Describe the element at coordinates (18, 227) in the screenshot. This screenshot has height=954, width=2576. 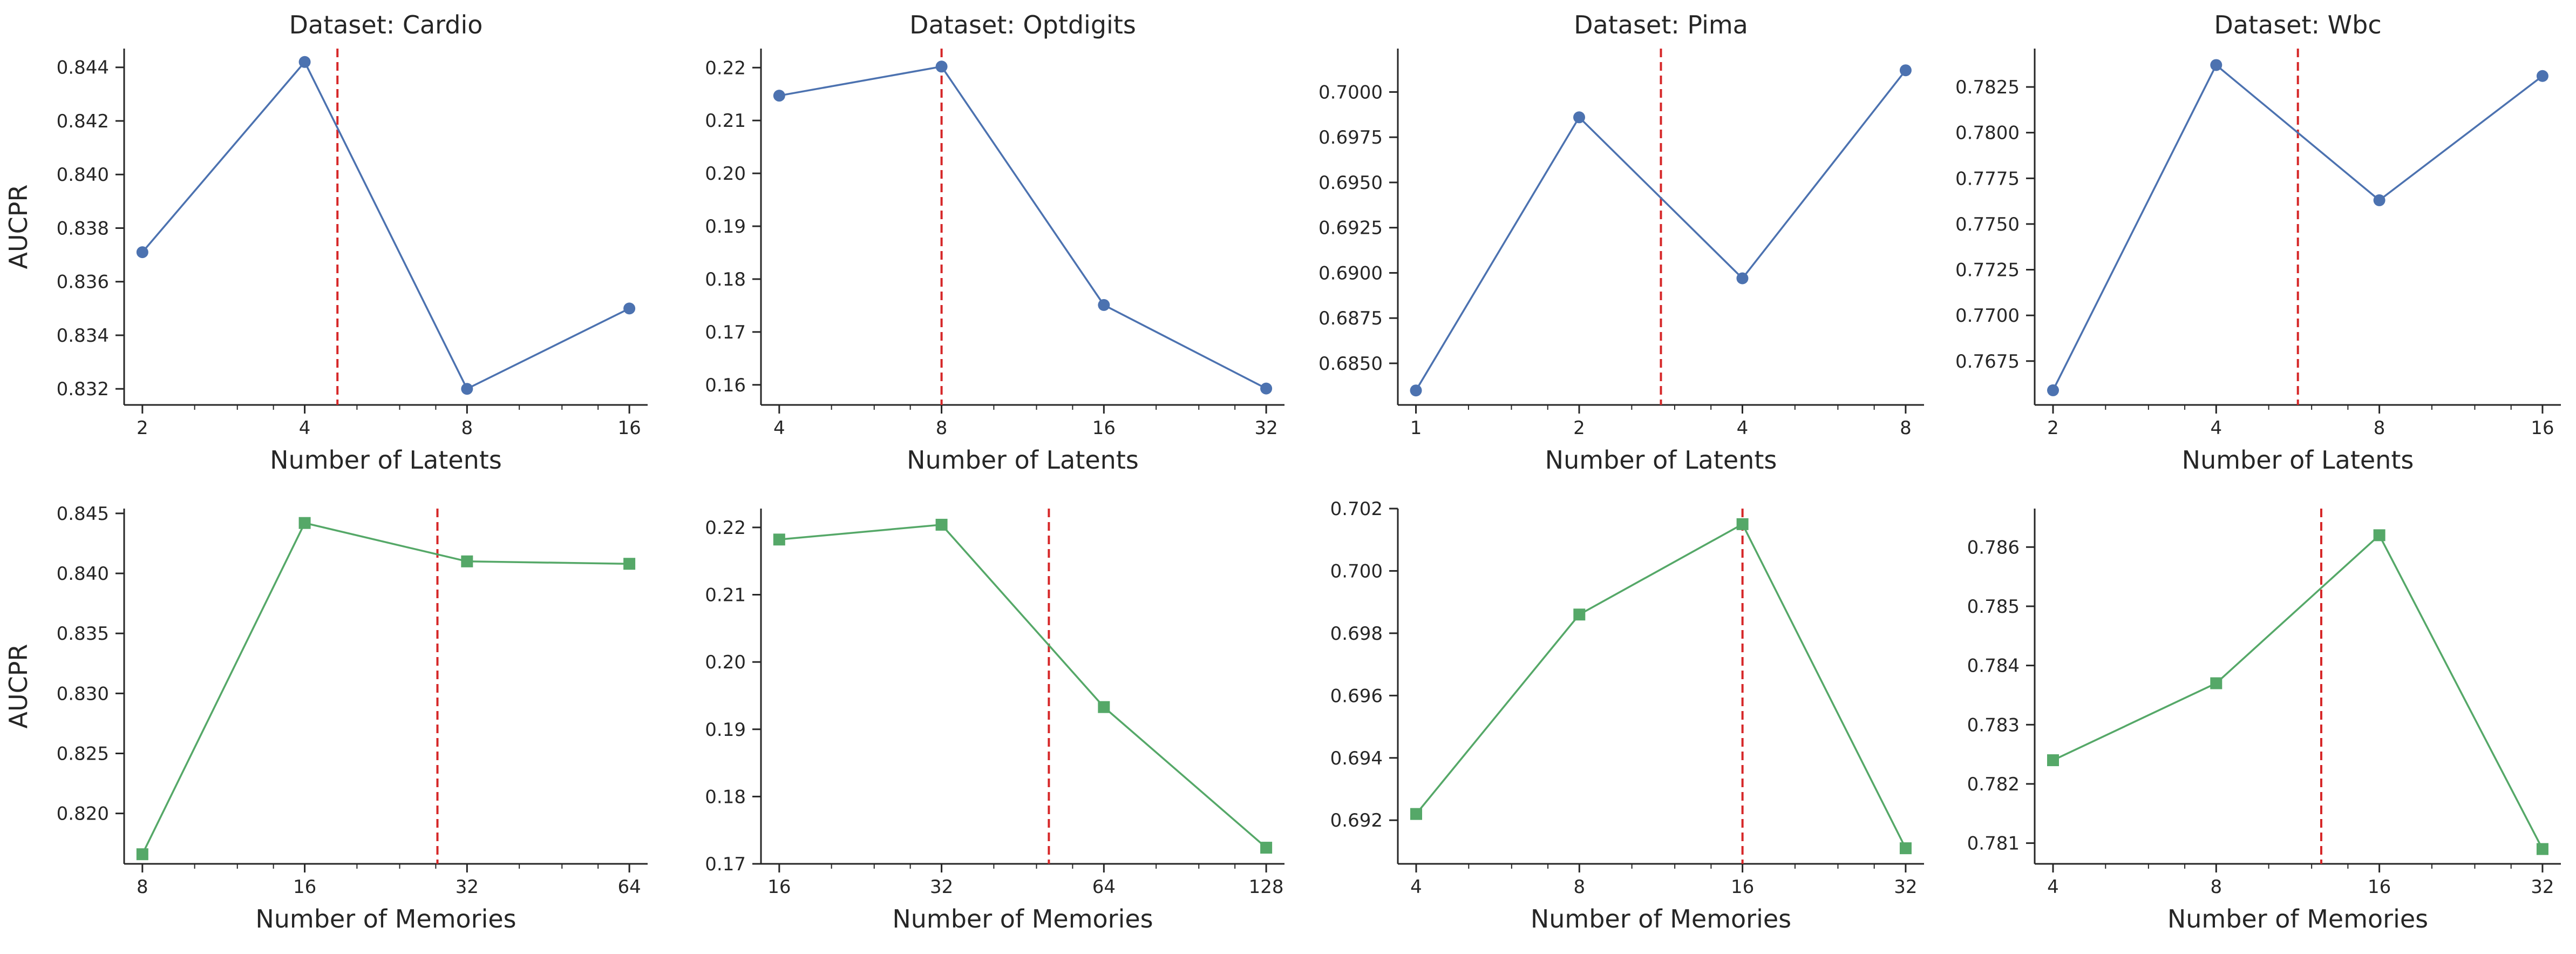
I see `y-axis-label: AUCPR` at that location.